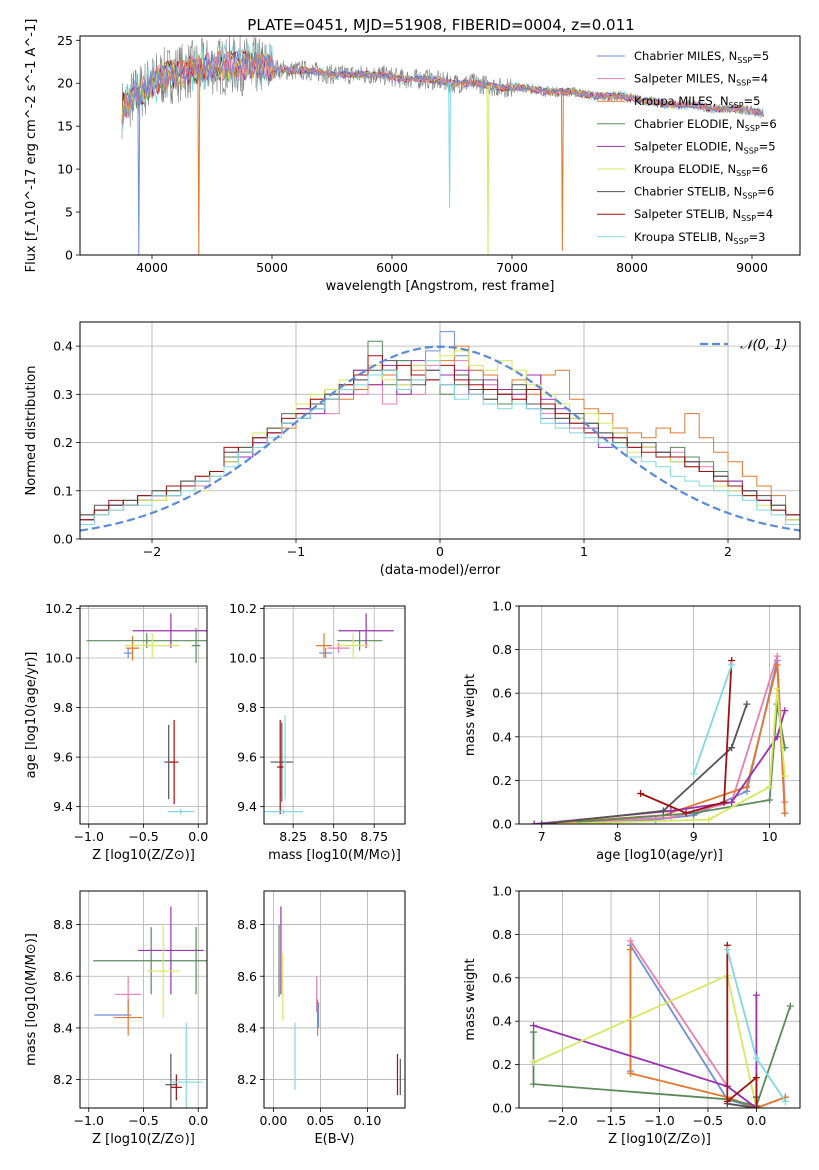 The width and height of the screenshot is (819, 1170). I want to click on legend-label-main: Kroupa ELODIE, N, so click(685, 169).